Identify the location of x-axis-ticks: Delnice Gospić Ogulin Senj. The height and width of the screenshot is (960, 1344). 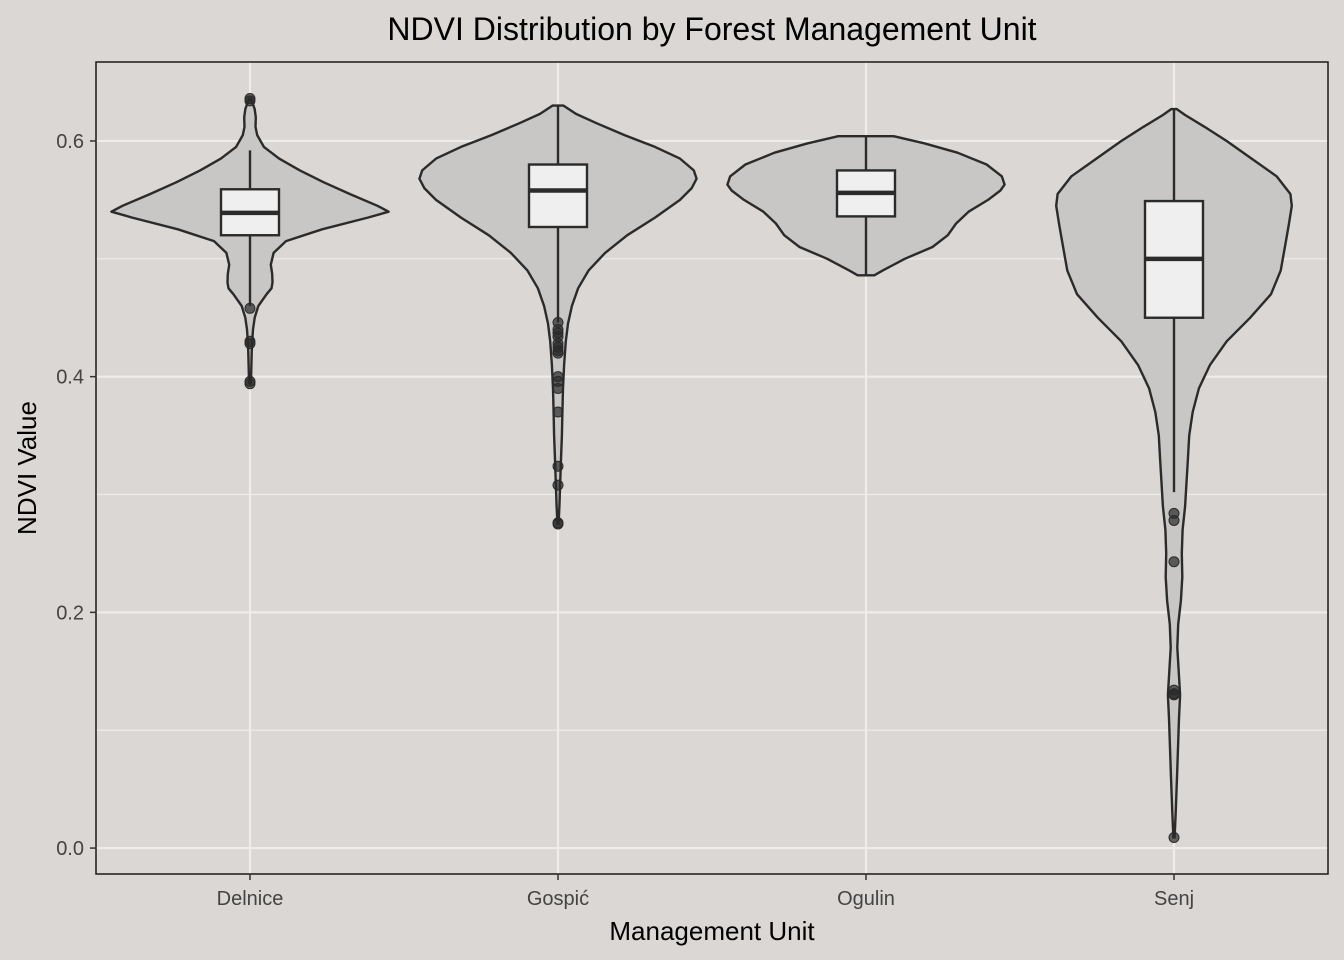
(705, 892).